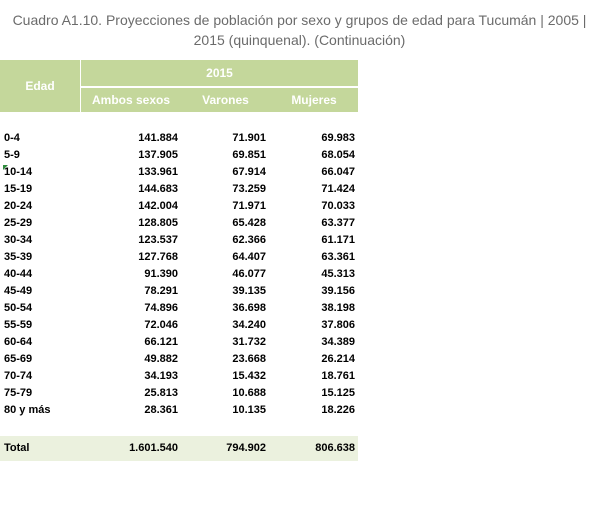  Describe the element at coordinates (12, 155) in the screenshot. I see `age-group-label: 5-9` at that location.